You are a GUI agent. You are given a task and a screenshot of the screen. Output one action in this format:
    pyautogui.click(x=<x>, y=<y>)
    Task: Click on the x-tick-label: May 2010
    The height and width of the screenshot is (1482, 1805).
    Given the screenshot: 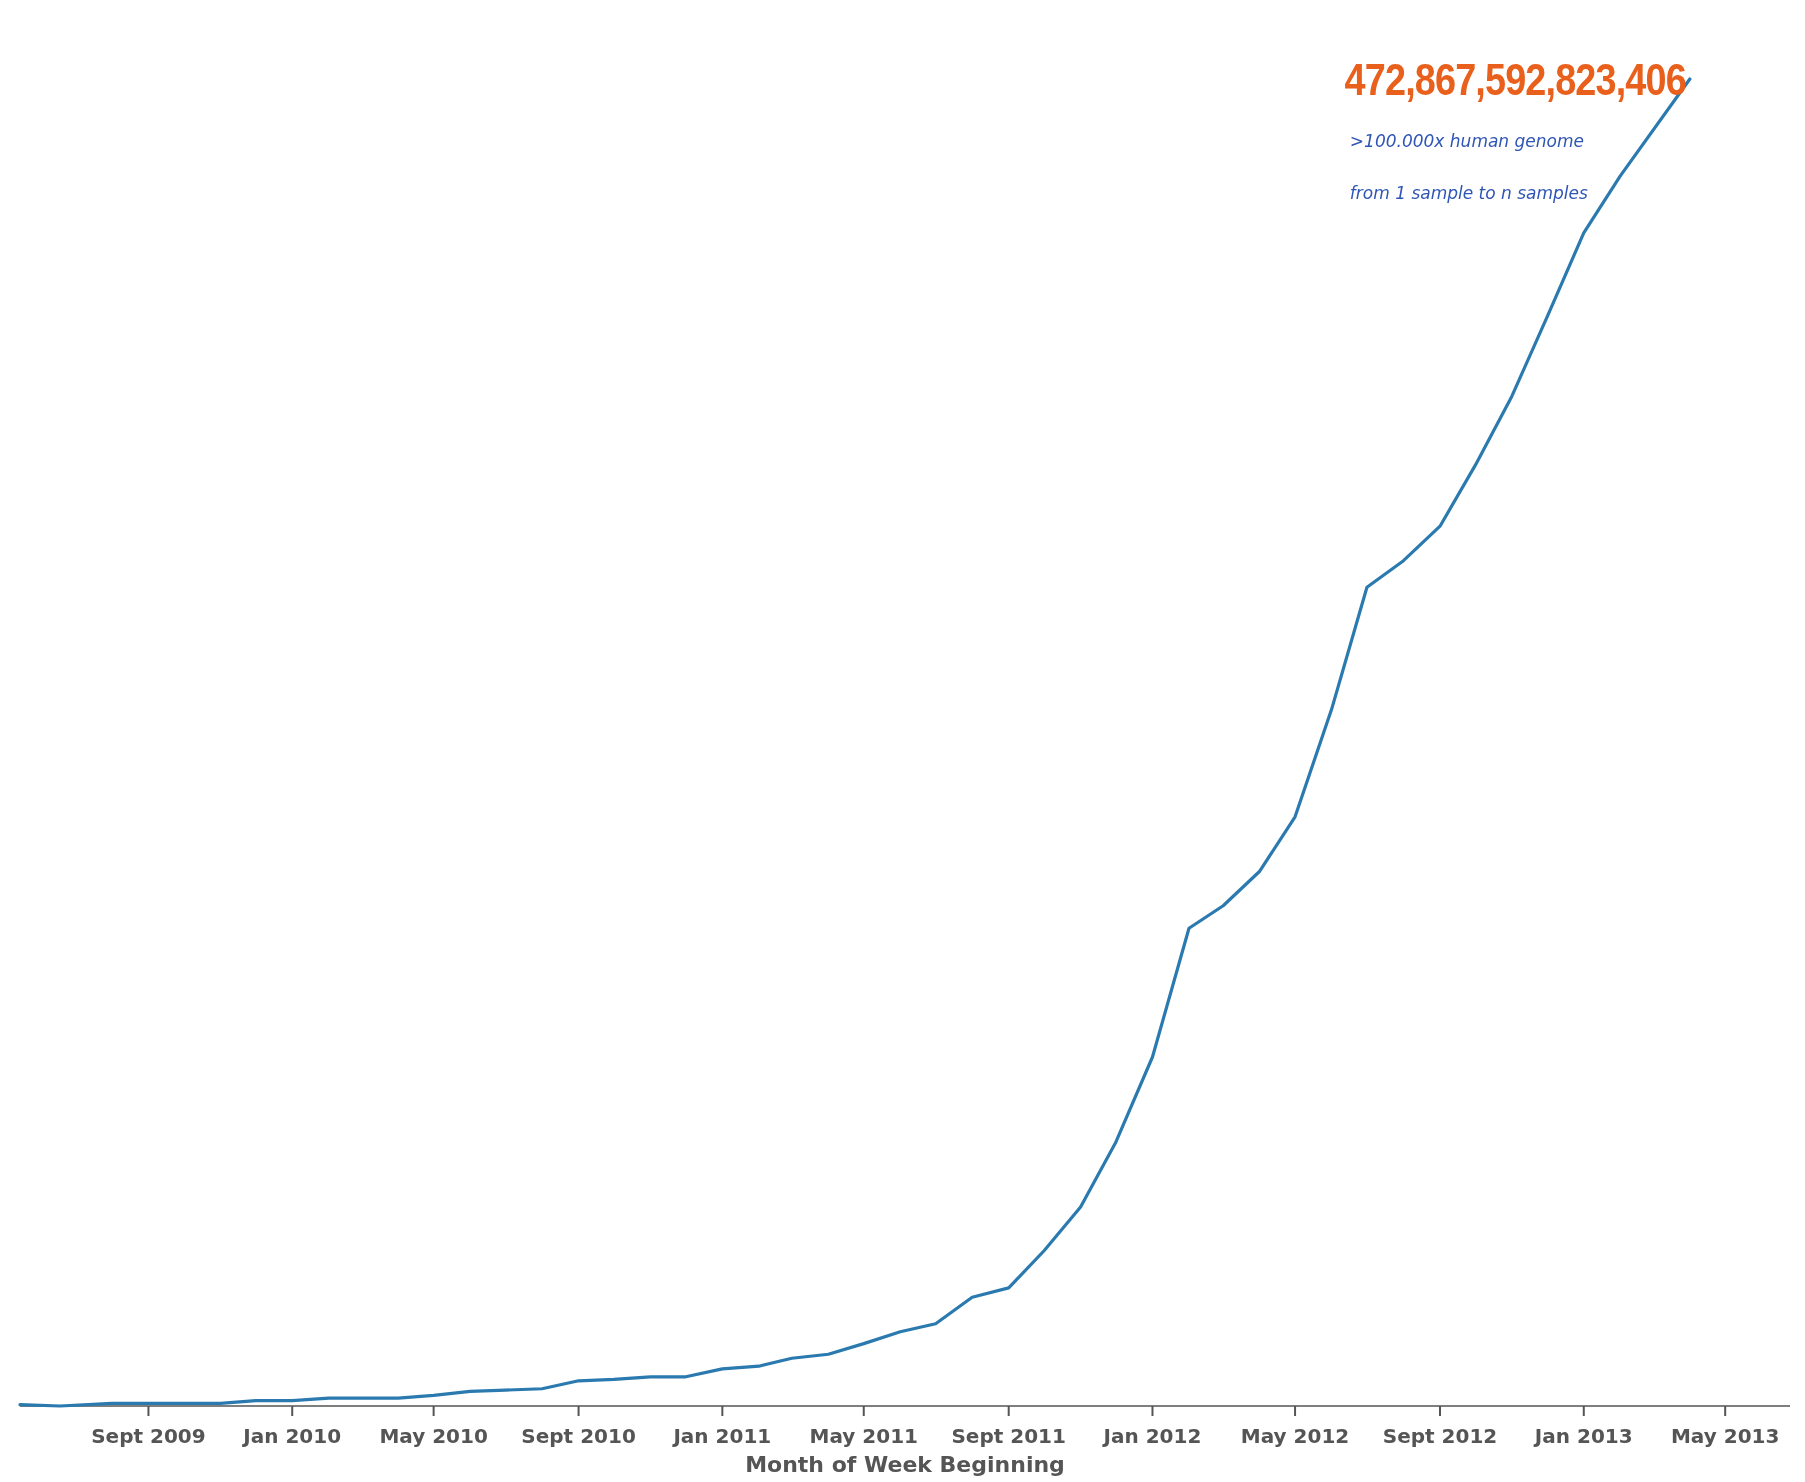 What is the action you would take?
    pyautogui.click(x=433, y=1436)
    